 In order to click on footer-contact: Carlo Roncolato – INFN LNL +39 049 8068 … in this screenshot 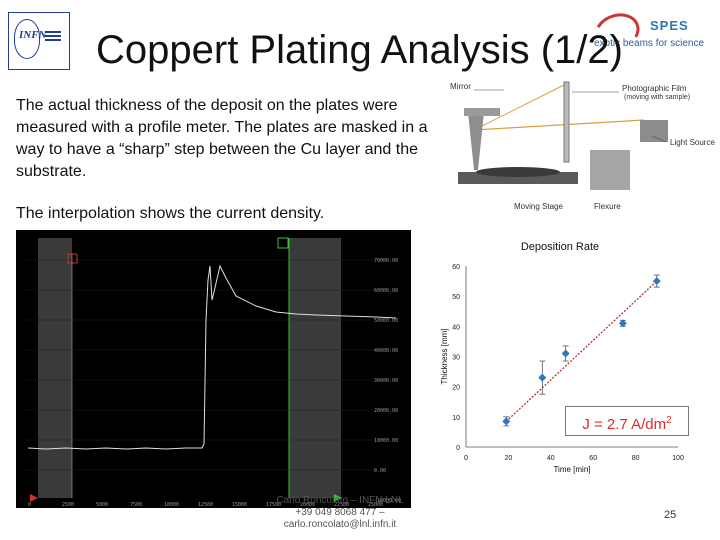, I will do `click(340, 513)`.